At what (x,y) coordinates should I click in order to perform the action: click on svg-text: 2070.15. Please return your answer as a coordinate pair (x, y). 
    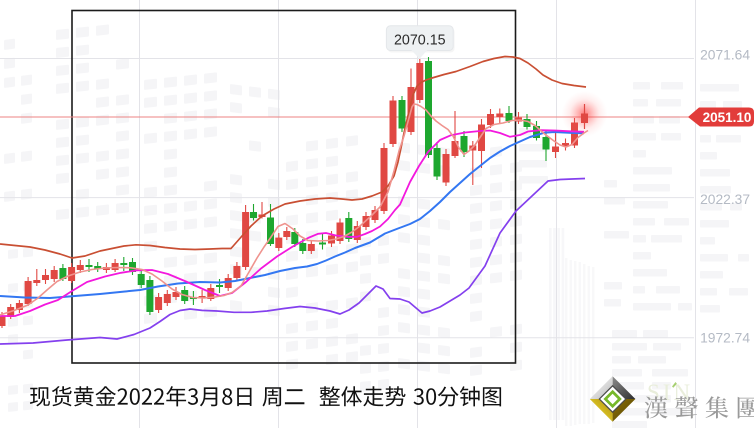
    Looking at the image, I should click on (420, 41).